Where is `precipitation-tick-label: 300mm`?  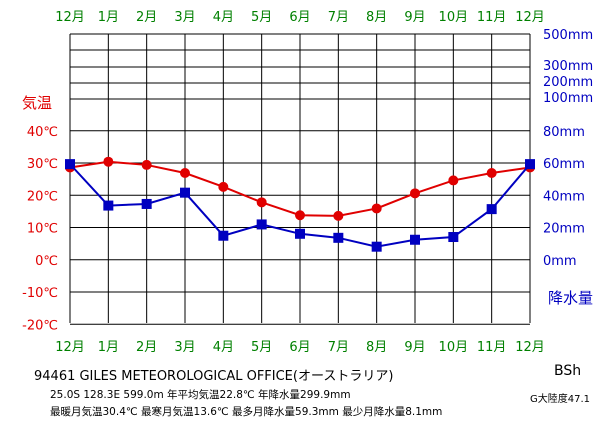
precipitation-tick-label: 300mm is located at coordinates (568, 66).